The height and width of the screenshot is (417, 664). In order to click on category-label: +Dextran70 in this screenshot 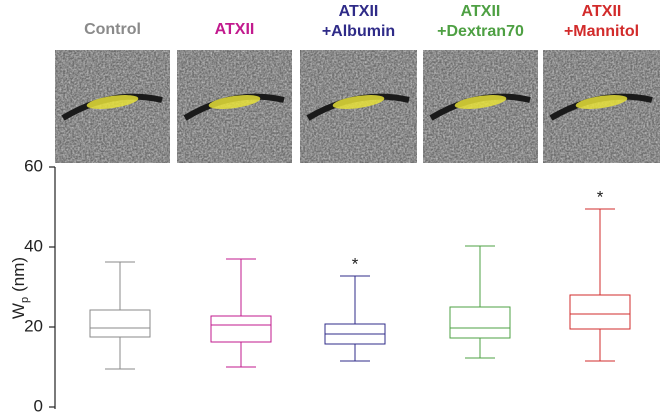, I will do `click(480, 31)`.